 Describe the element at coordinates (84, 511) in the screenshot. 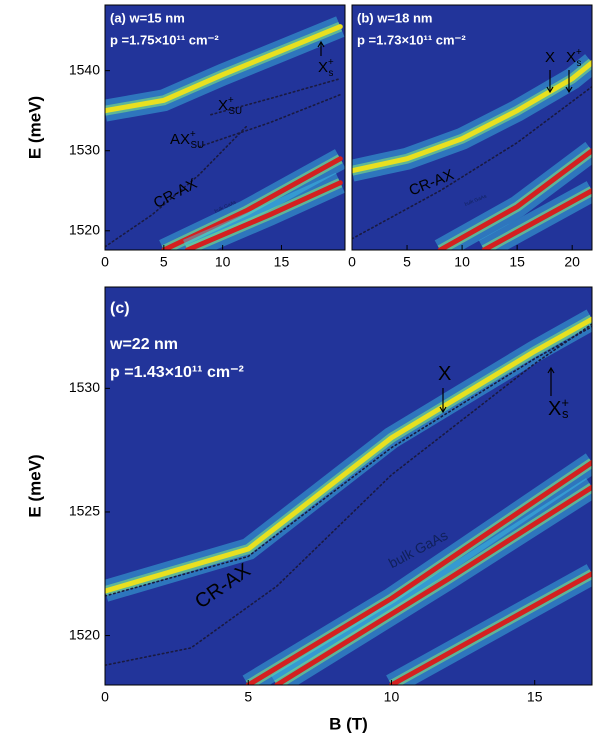

I see `y-tick-label: 1525` at that location.